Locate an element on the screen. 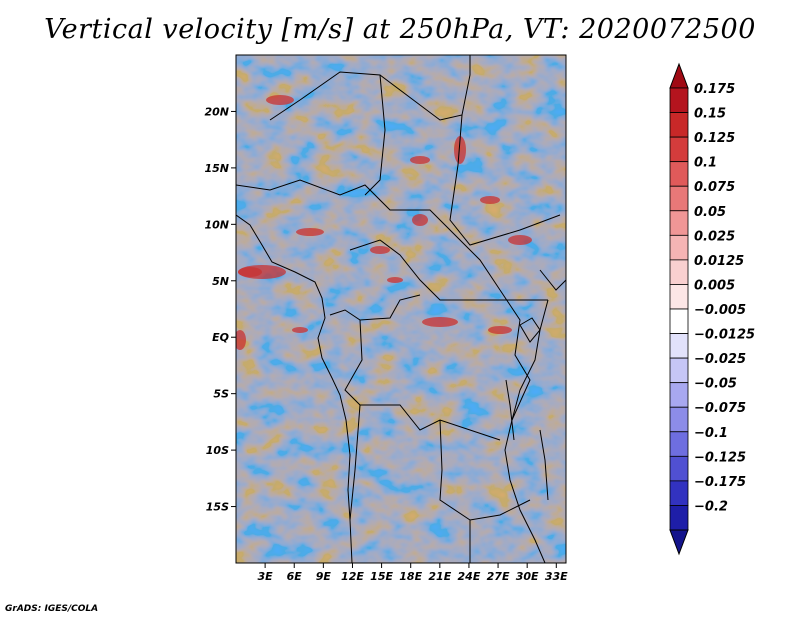  lon-tick-label: 18E is located at coordinates (410, 576).